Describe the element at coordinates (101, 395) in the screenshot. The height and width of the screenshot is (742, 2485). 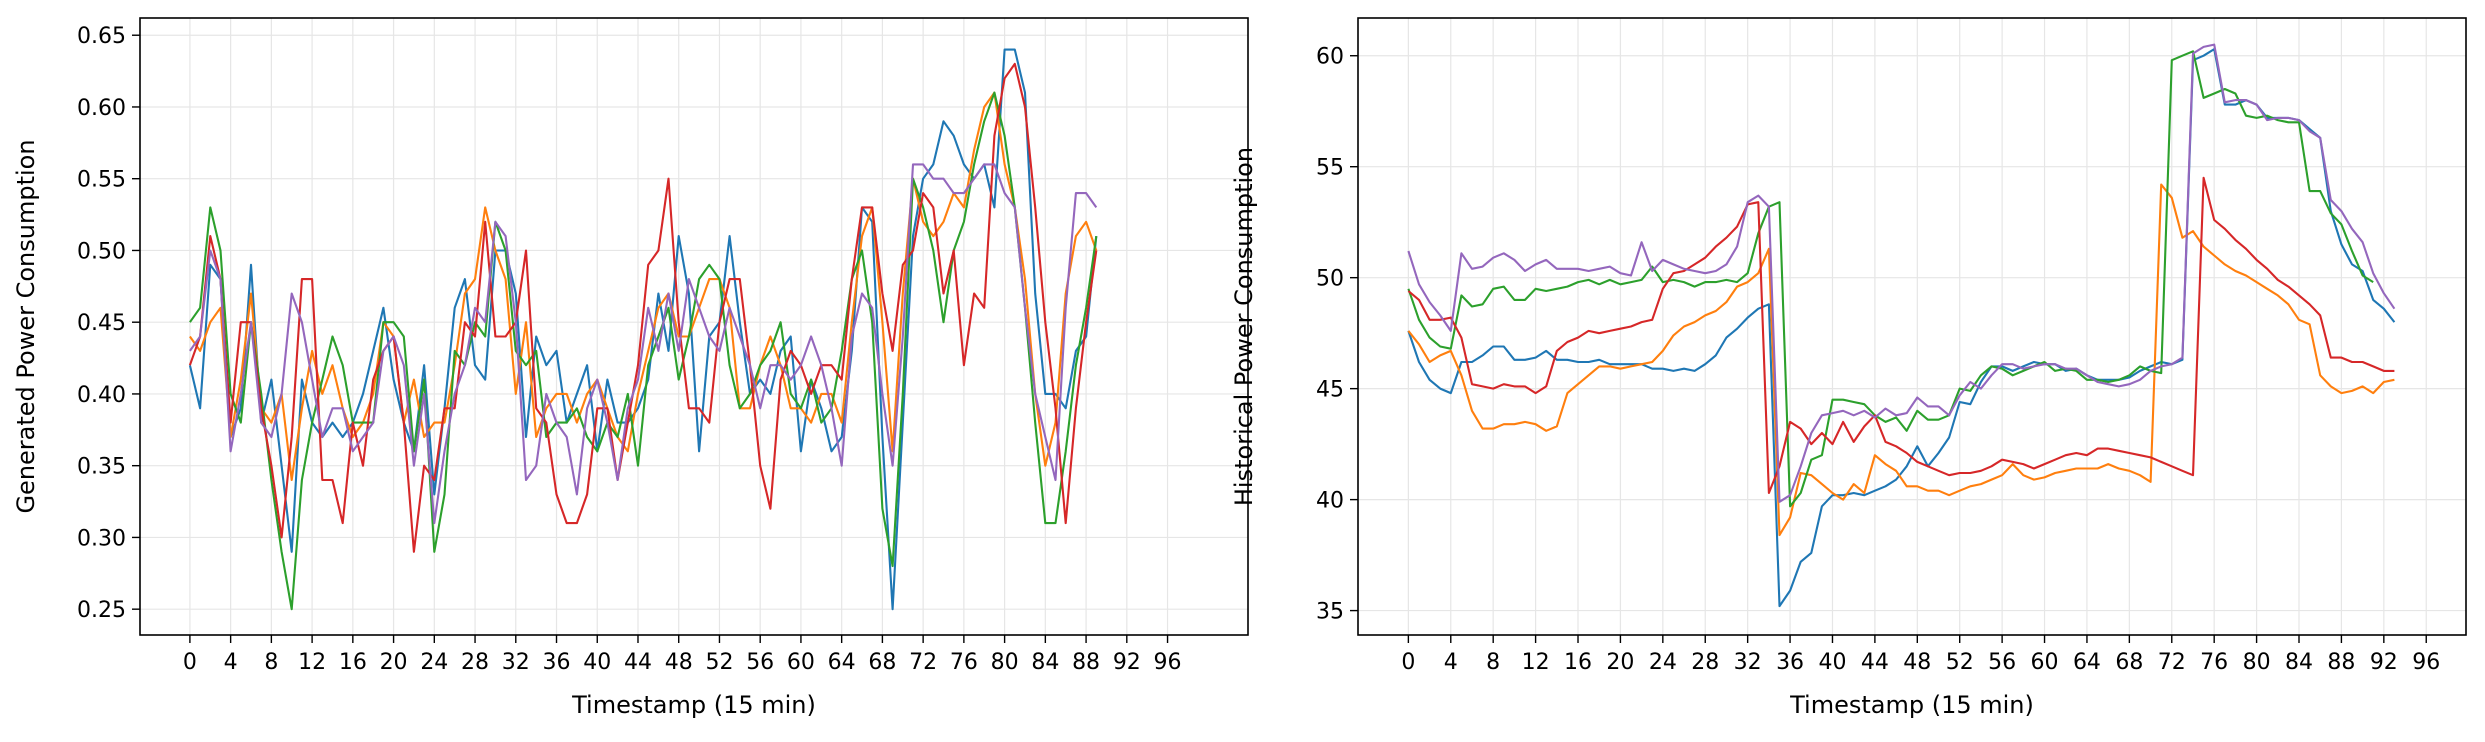
I see `y-tick-label: 0.40` at that location.